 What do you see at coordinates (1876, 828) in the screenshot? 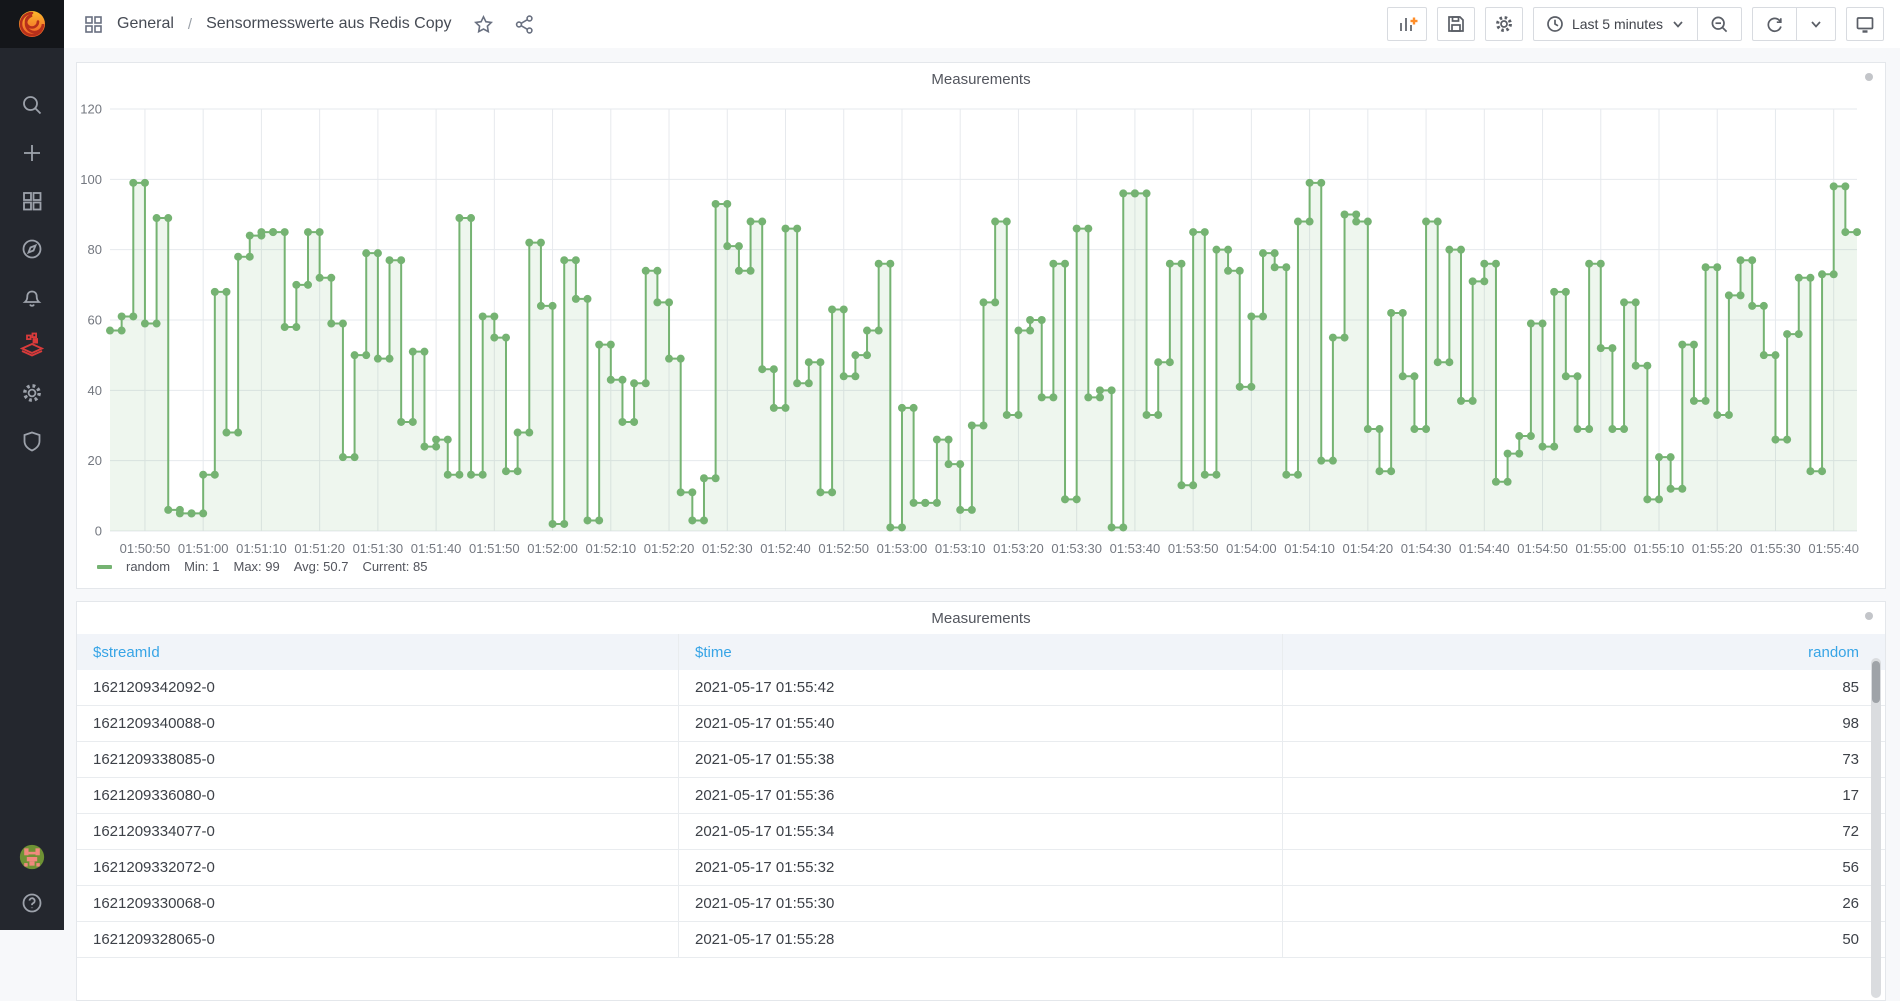
I see `table-scrollbar-track` at bounding box center [1876, 828].